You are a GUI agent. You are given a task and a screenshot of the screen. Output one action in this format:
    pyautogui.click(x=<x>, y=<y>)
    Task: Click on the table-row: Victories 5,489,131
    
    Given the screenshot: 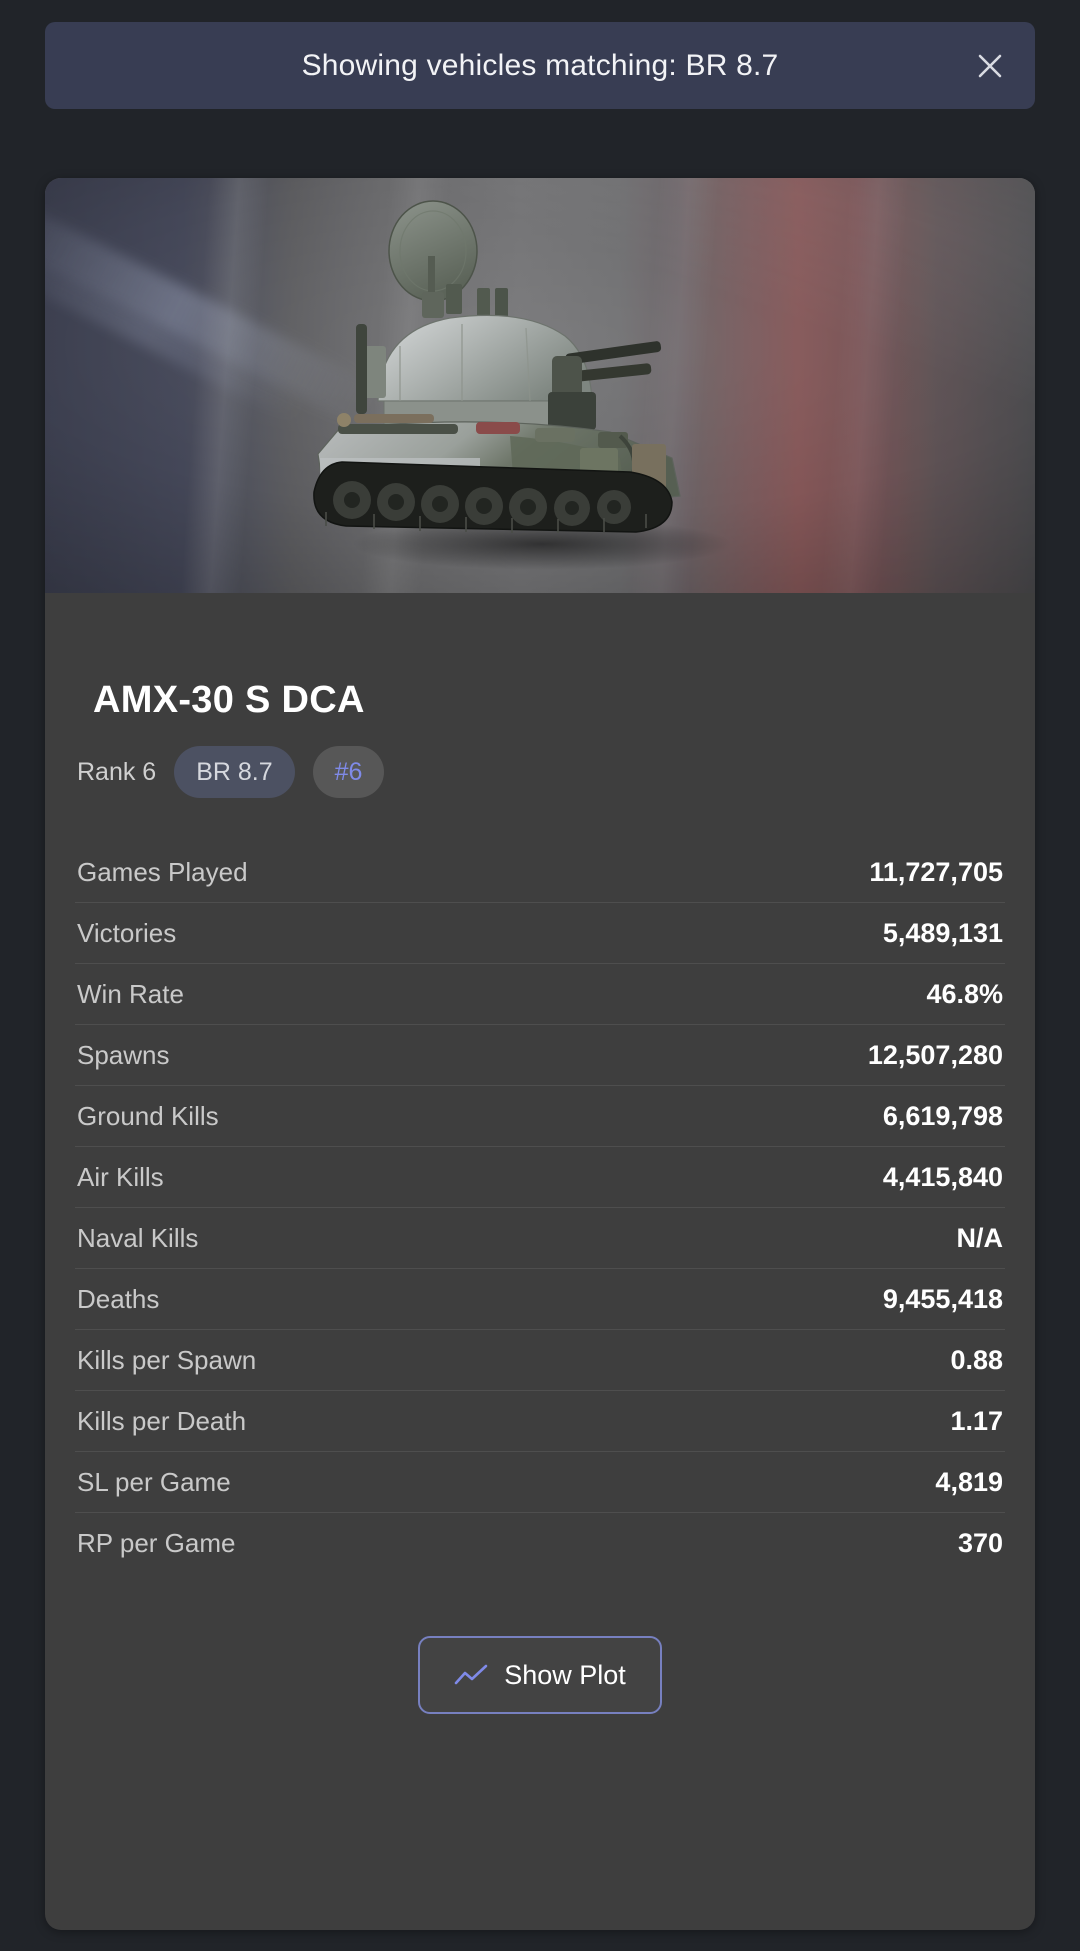 What is the action you would take?
    pyautogui.click(x=540, y=933)
    